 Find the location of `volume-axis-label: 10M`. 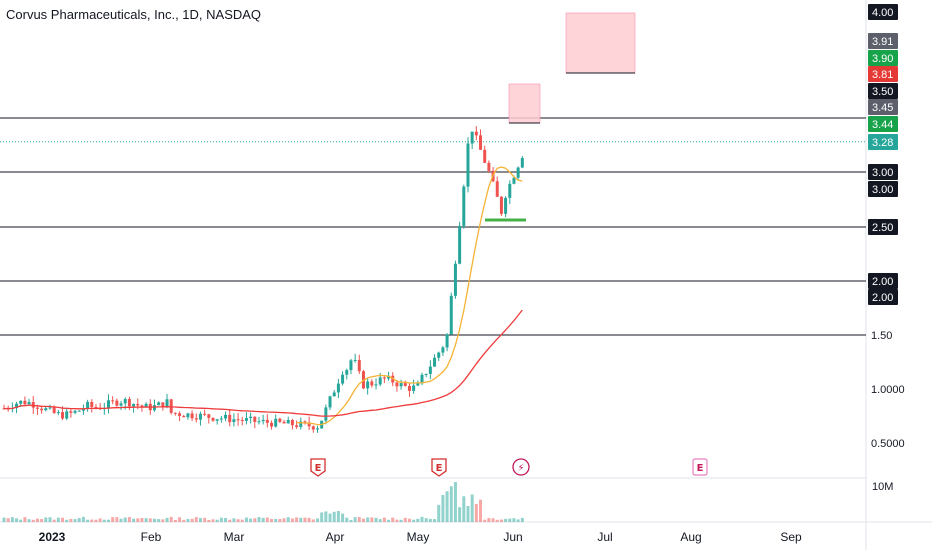

volume-axis-label: 10M is located at coordinates (882, 487).